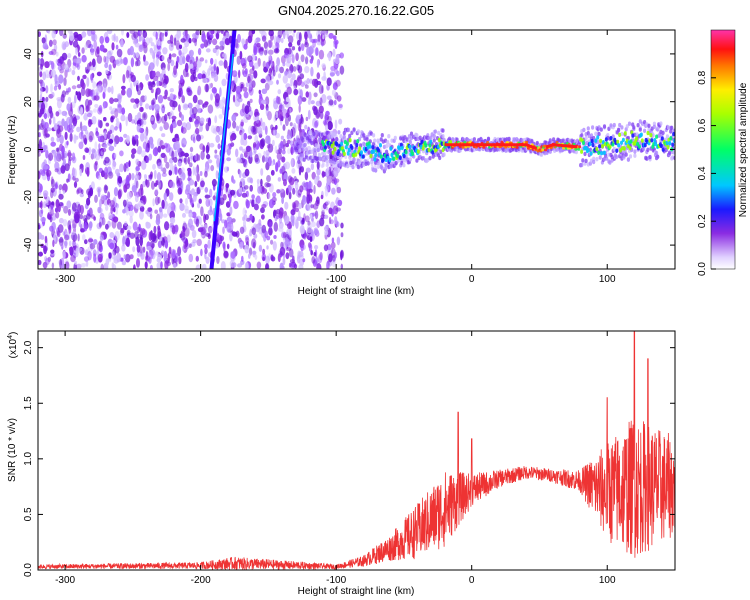 Image resolution: width=750 pixels, height=600 pixels. Describe the element at coordinates (702, 125) in the screenshot. I see `colorbar-tick-label: 0.6` at that location.